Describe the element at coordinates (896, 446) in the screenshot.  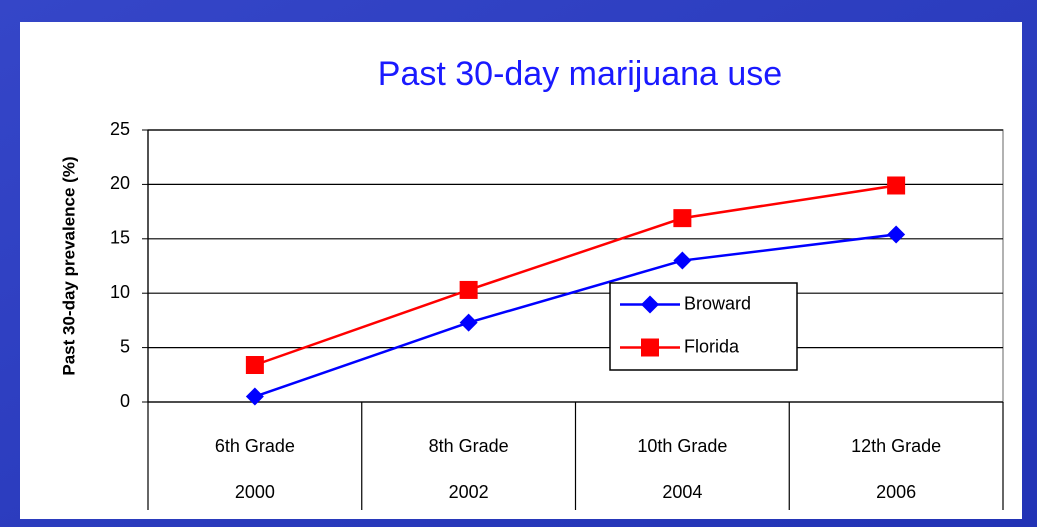
I see `x-tick-label: 12th Grade` at that location.